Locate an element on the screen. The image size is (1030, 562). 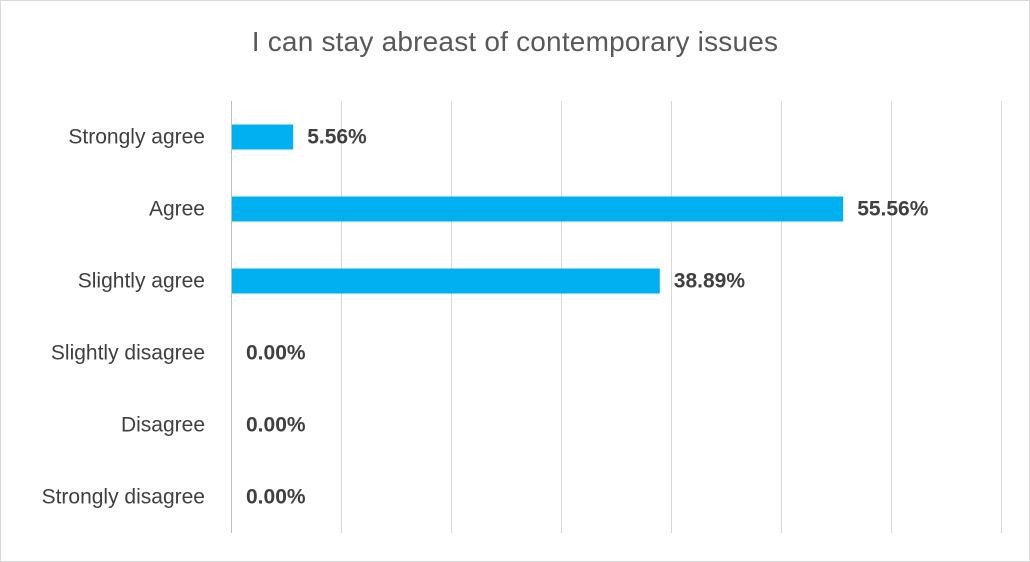
category-label: Slightly agree is located at coordinates (141, 281).